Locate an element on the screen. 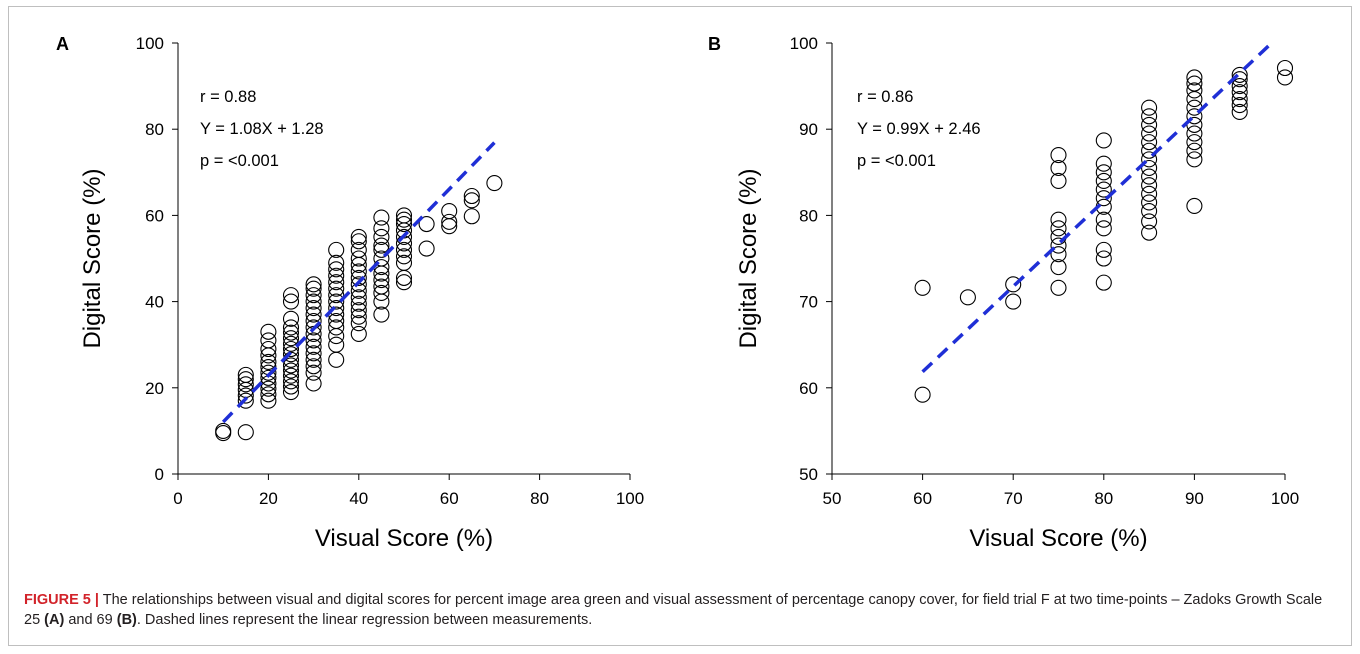 The width and height of the screenshot is (1360, 654). x-tick-label: 40 is located at coordinates (358, 498).